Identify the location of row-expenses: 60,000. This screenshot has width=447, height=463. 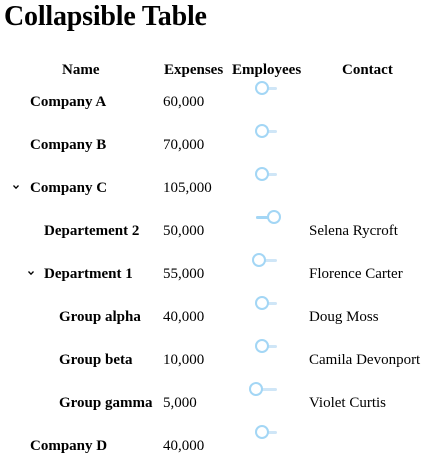
(184, 102).